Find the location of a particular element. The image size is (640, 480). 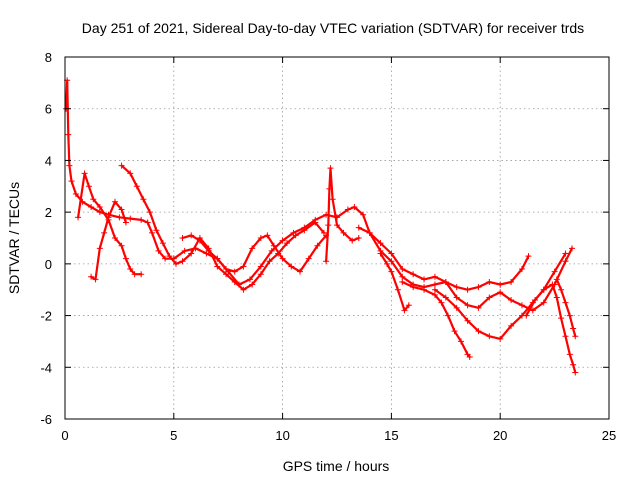

x-tick-label: 0 is located at coordinates (64, 435).